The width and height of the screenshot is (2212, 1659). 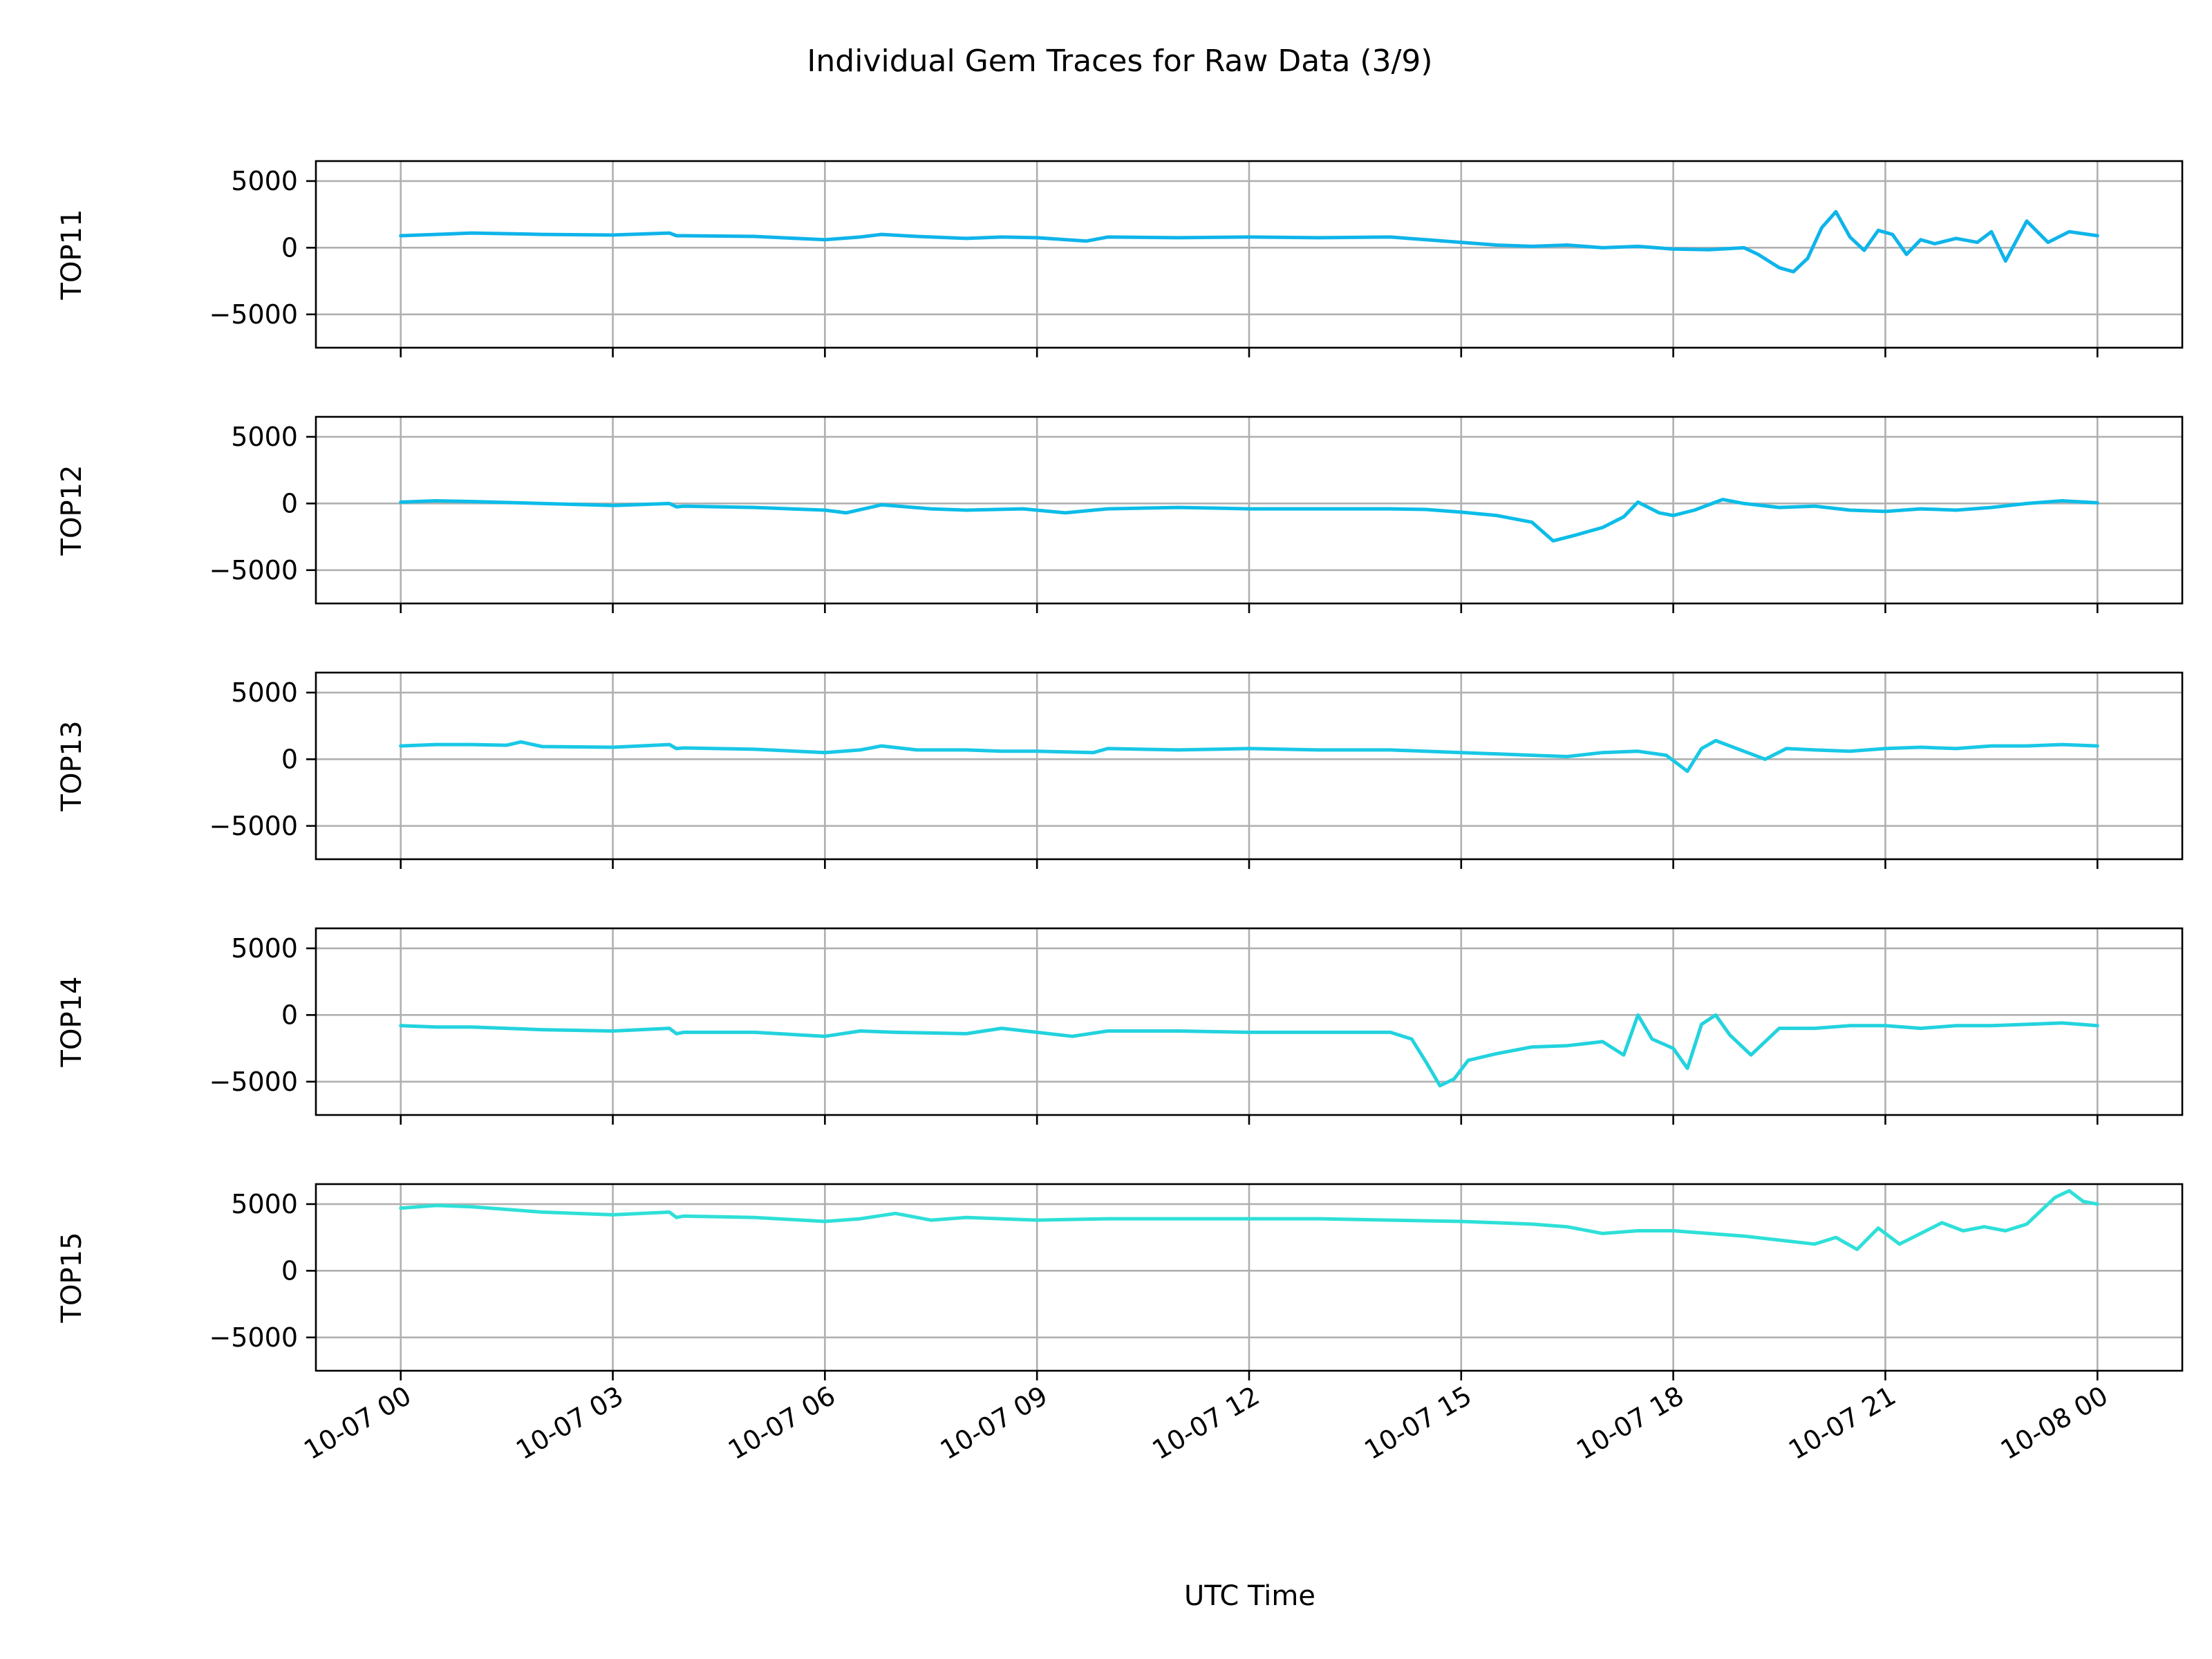 I want to click on x-tick-label: 10-07 09, so click(x=994, y=1423).